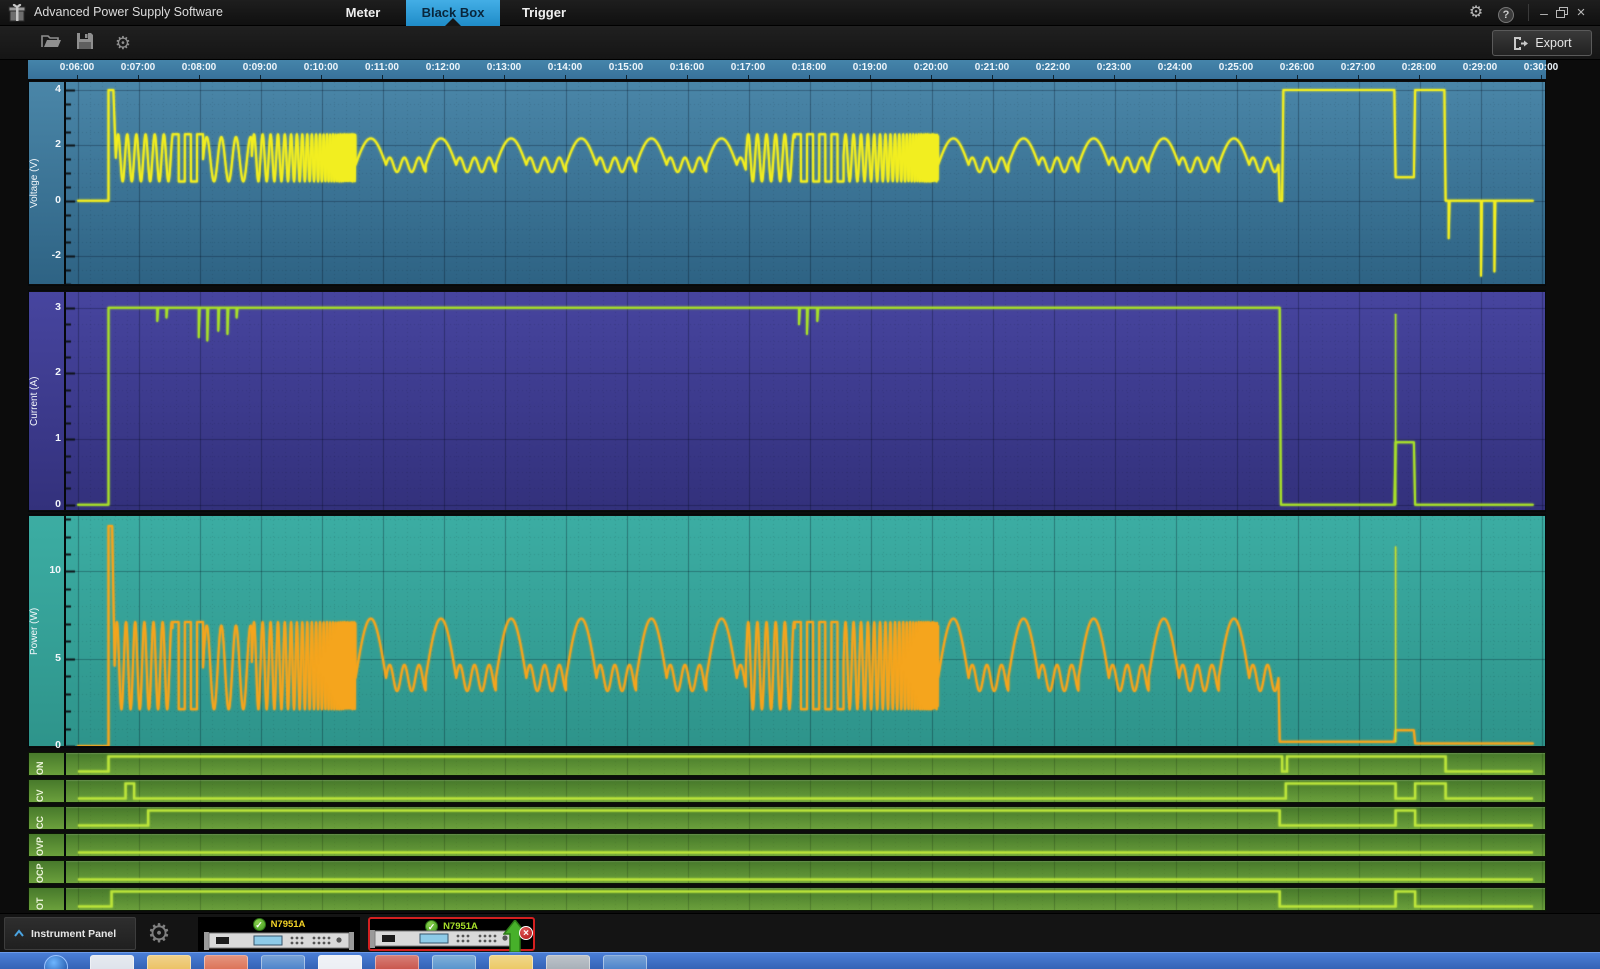  I want to click on status-row-ovp: OVP, so click(787, 845).